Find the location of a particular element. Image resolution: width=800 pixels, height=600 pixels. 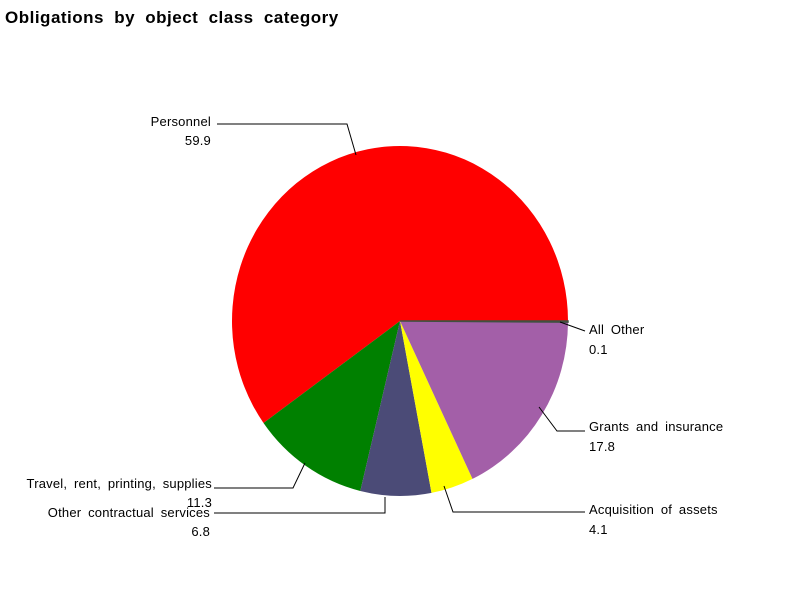

slice-value: 0.1 is located at coordinates (598, 349).